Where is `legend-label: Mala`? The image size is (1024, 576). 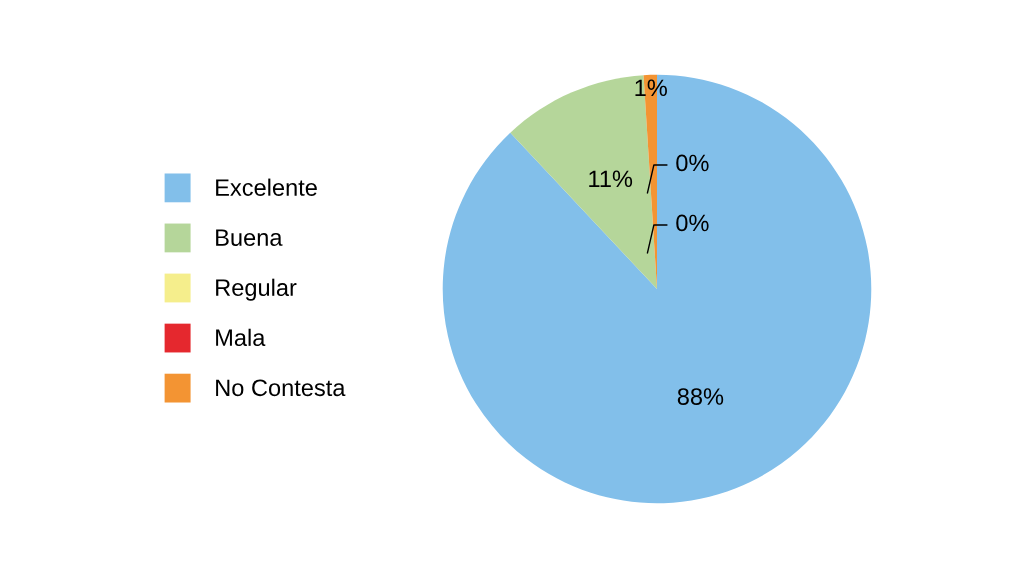
legend-label: Mala is located at coordinates (241, 337).